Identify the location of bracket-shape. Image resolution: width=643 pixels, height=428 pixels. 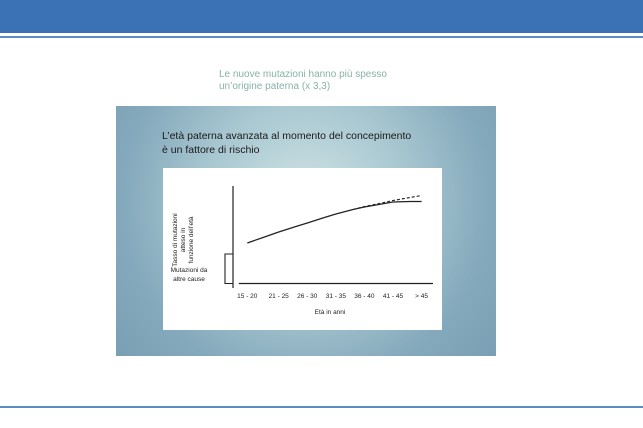
(228, 269).